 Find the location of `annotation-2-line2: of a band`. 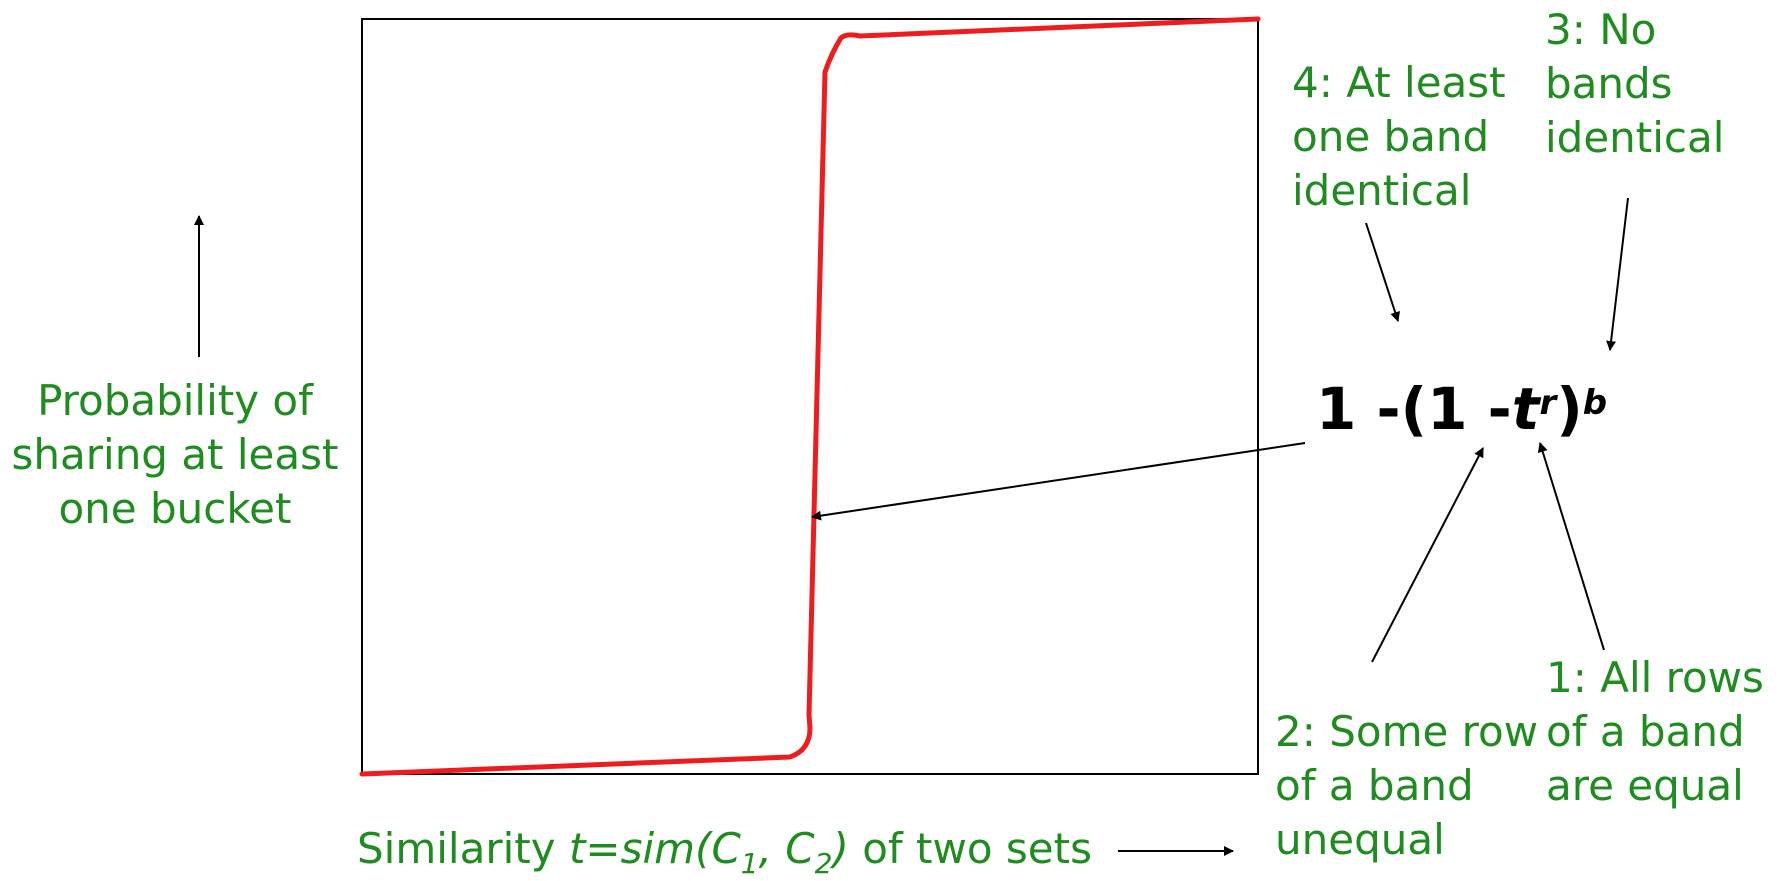

annotation-2-line2: of a band is located at coordinates (1374, 785).